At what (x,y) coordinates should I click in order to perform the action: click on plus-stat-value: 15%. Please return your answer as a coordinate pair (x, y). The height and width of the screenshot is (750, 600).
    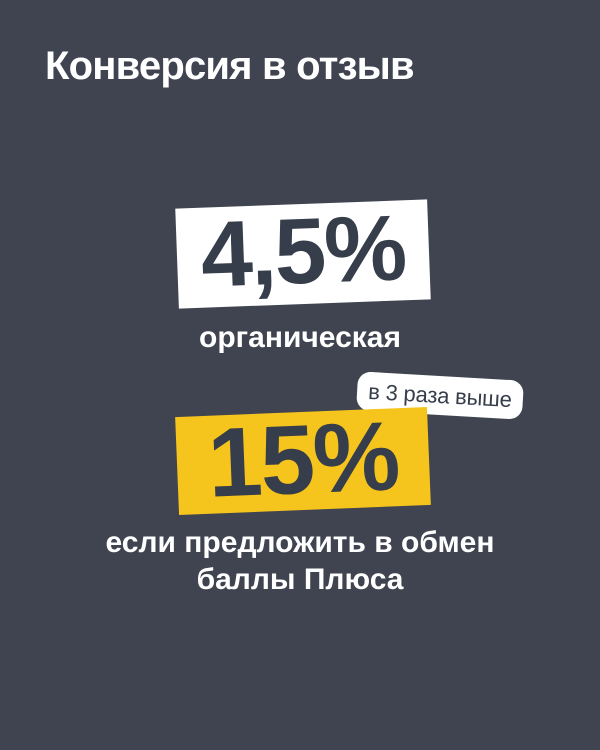
    Looking at the image, I should click on (303, 459).